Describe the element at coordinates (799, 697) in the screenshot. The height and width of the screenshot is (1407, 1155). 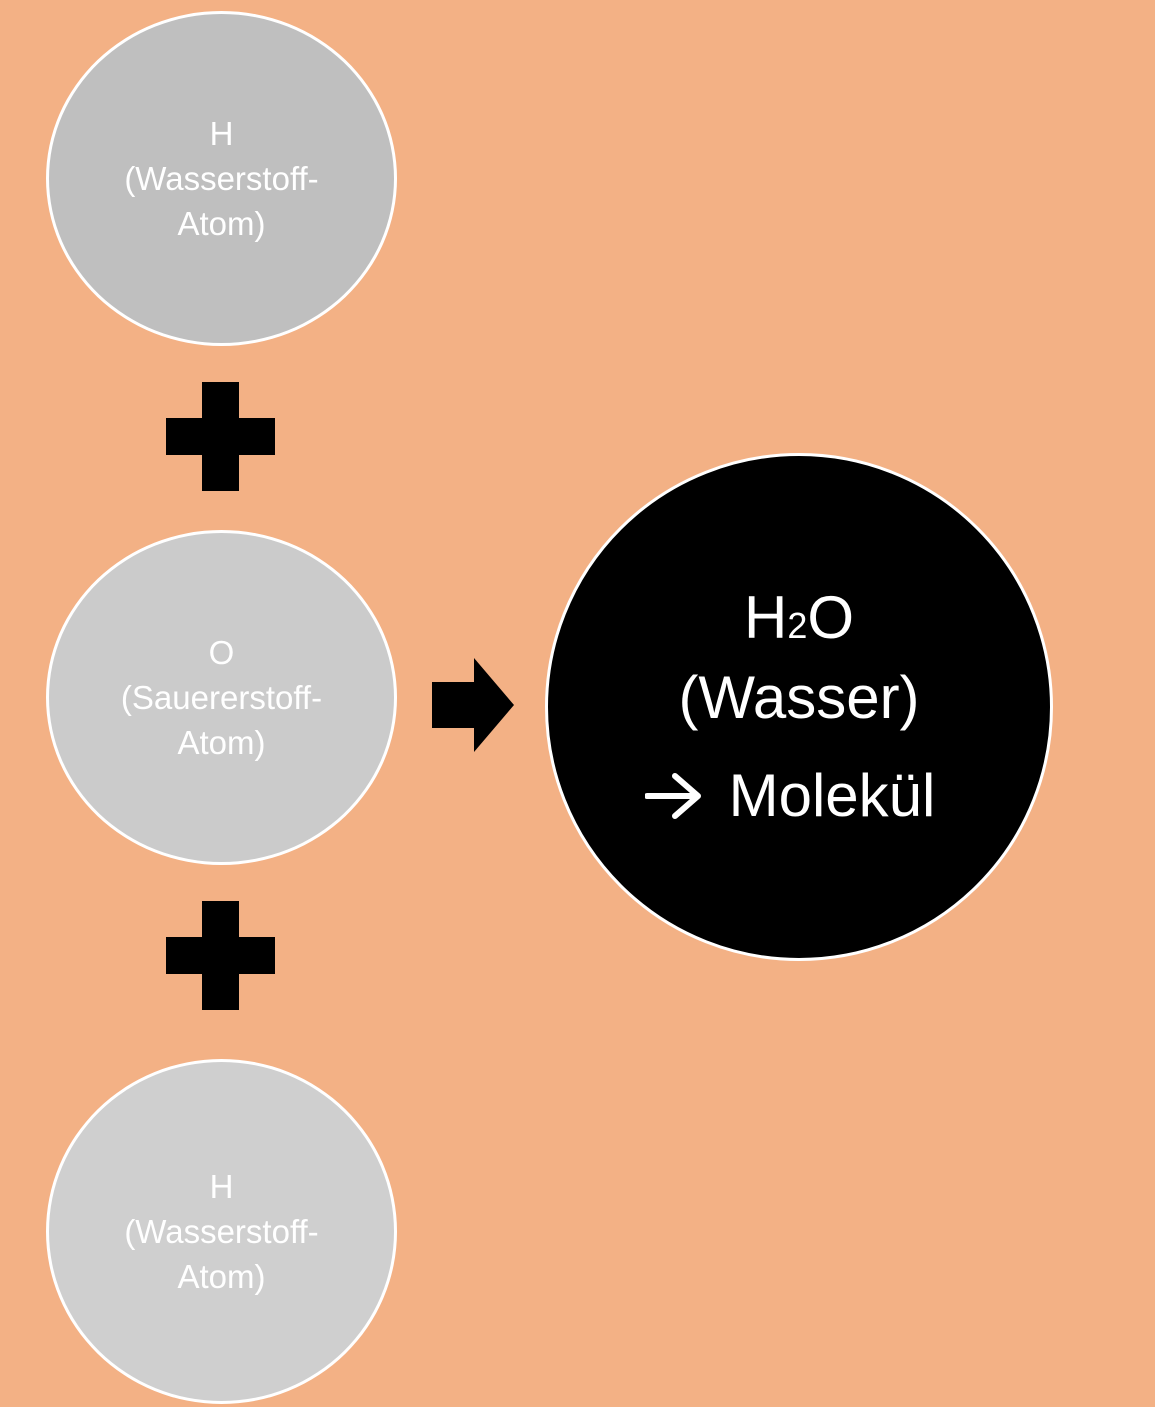
I see `molecule-name: (Wasser)` at that location.